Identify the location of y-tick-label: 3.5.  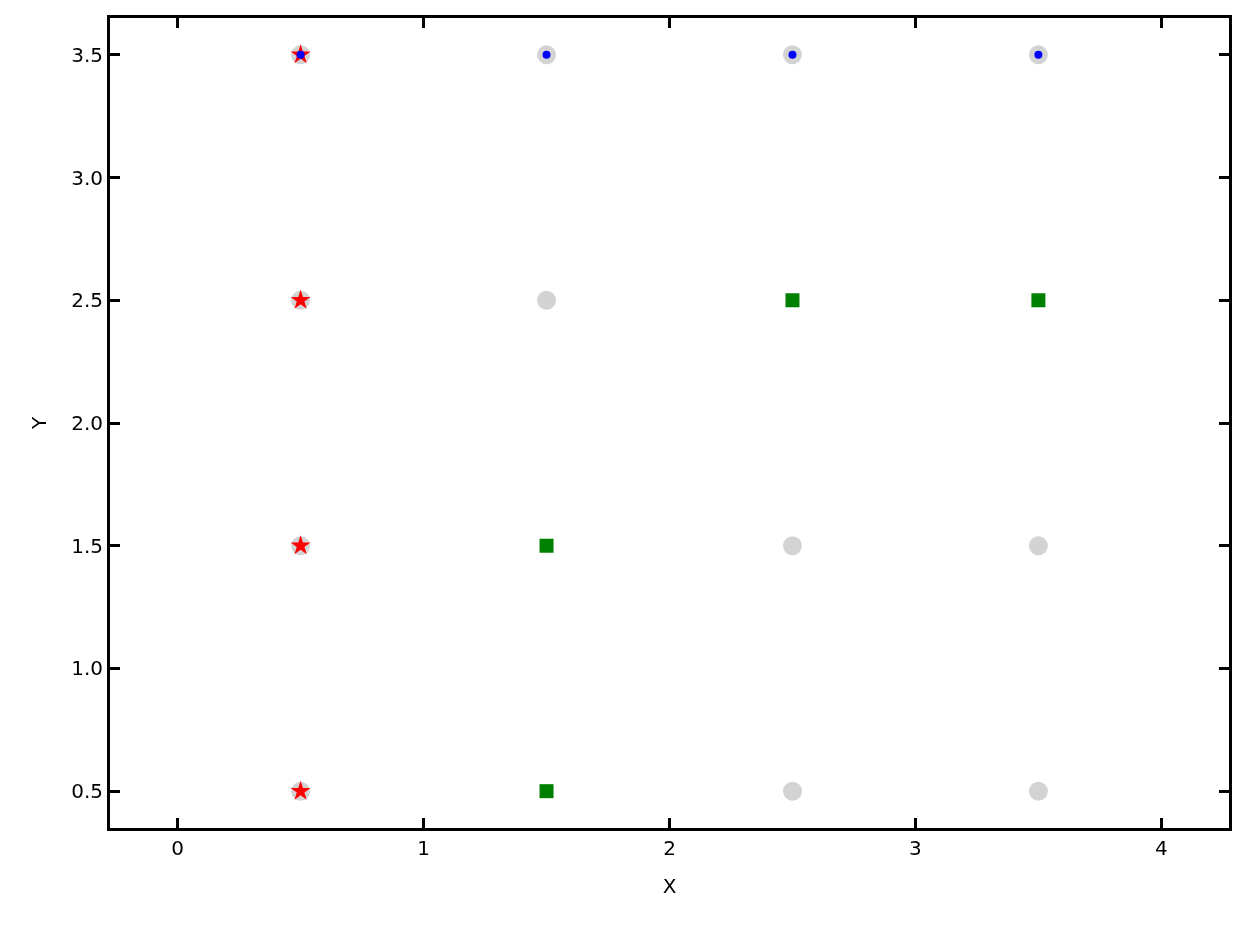
(87, 54).